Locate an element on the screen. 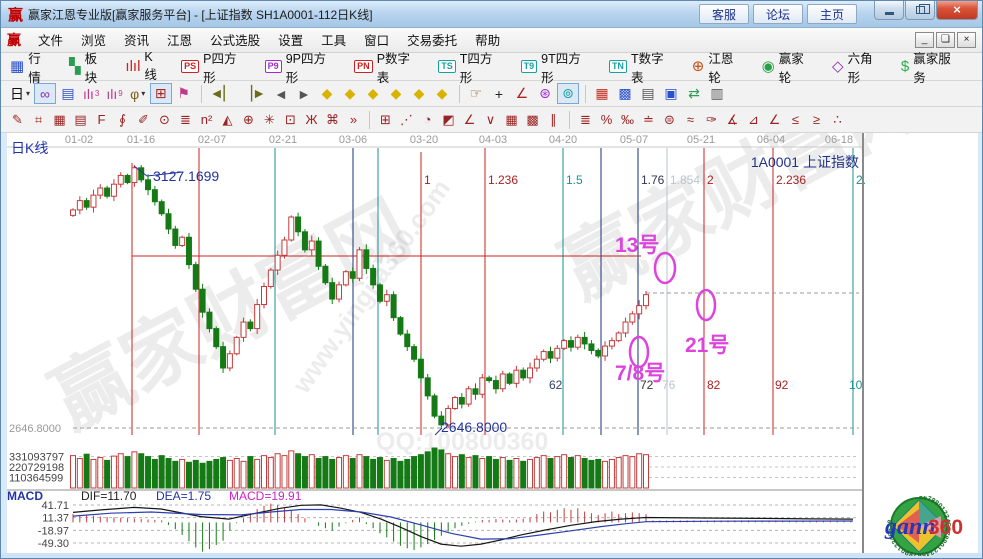 Image resolution: width=983 pixels, height=559 pixels. square-number-tool: n² is located at coordinates (206, 119).